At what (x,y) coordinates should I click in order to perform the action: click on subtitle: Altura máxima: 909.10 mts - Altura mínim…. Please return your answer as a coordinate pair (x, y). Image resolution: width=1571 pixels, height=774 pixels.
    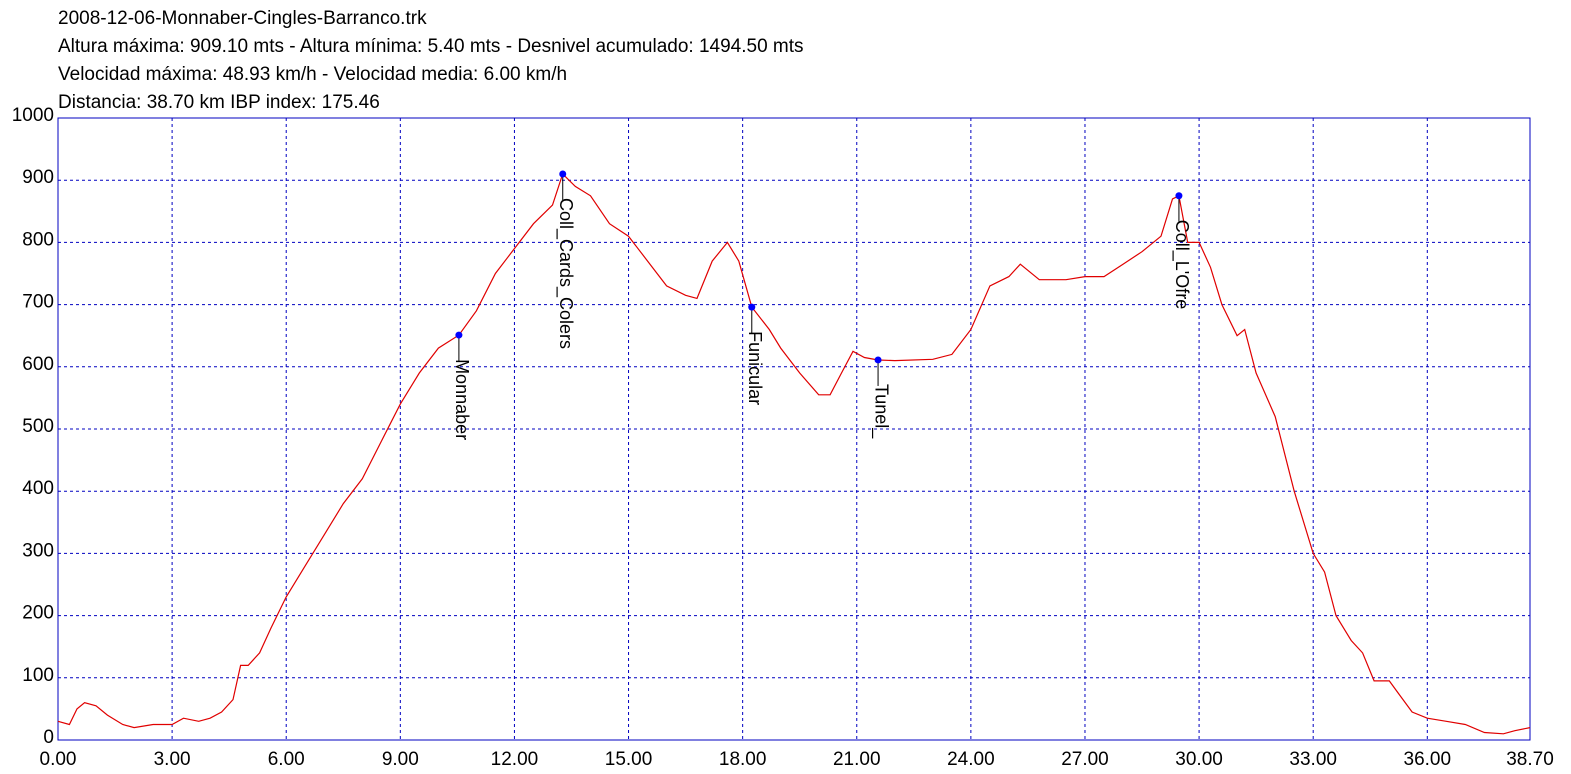
    Looking at the image, I should click on (431, 46).